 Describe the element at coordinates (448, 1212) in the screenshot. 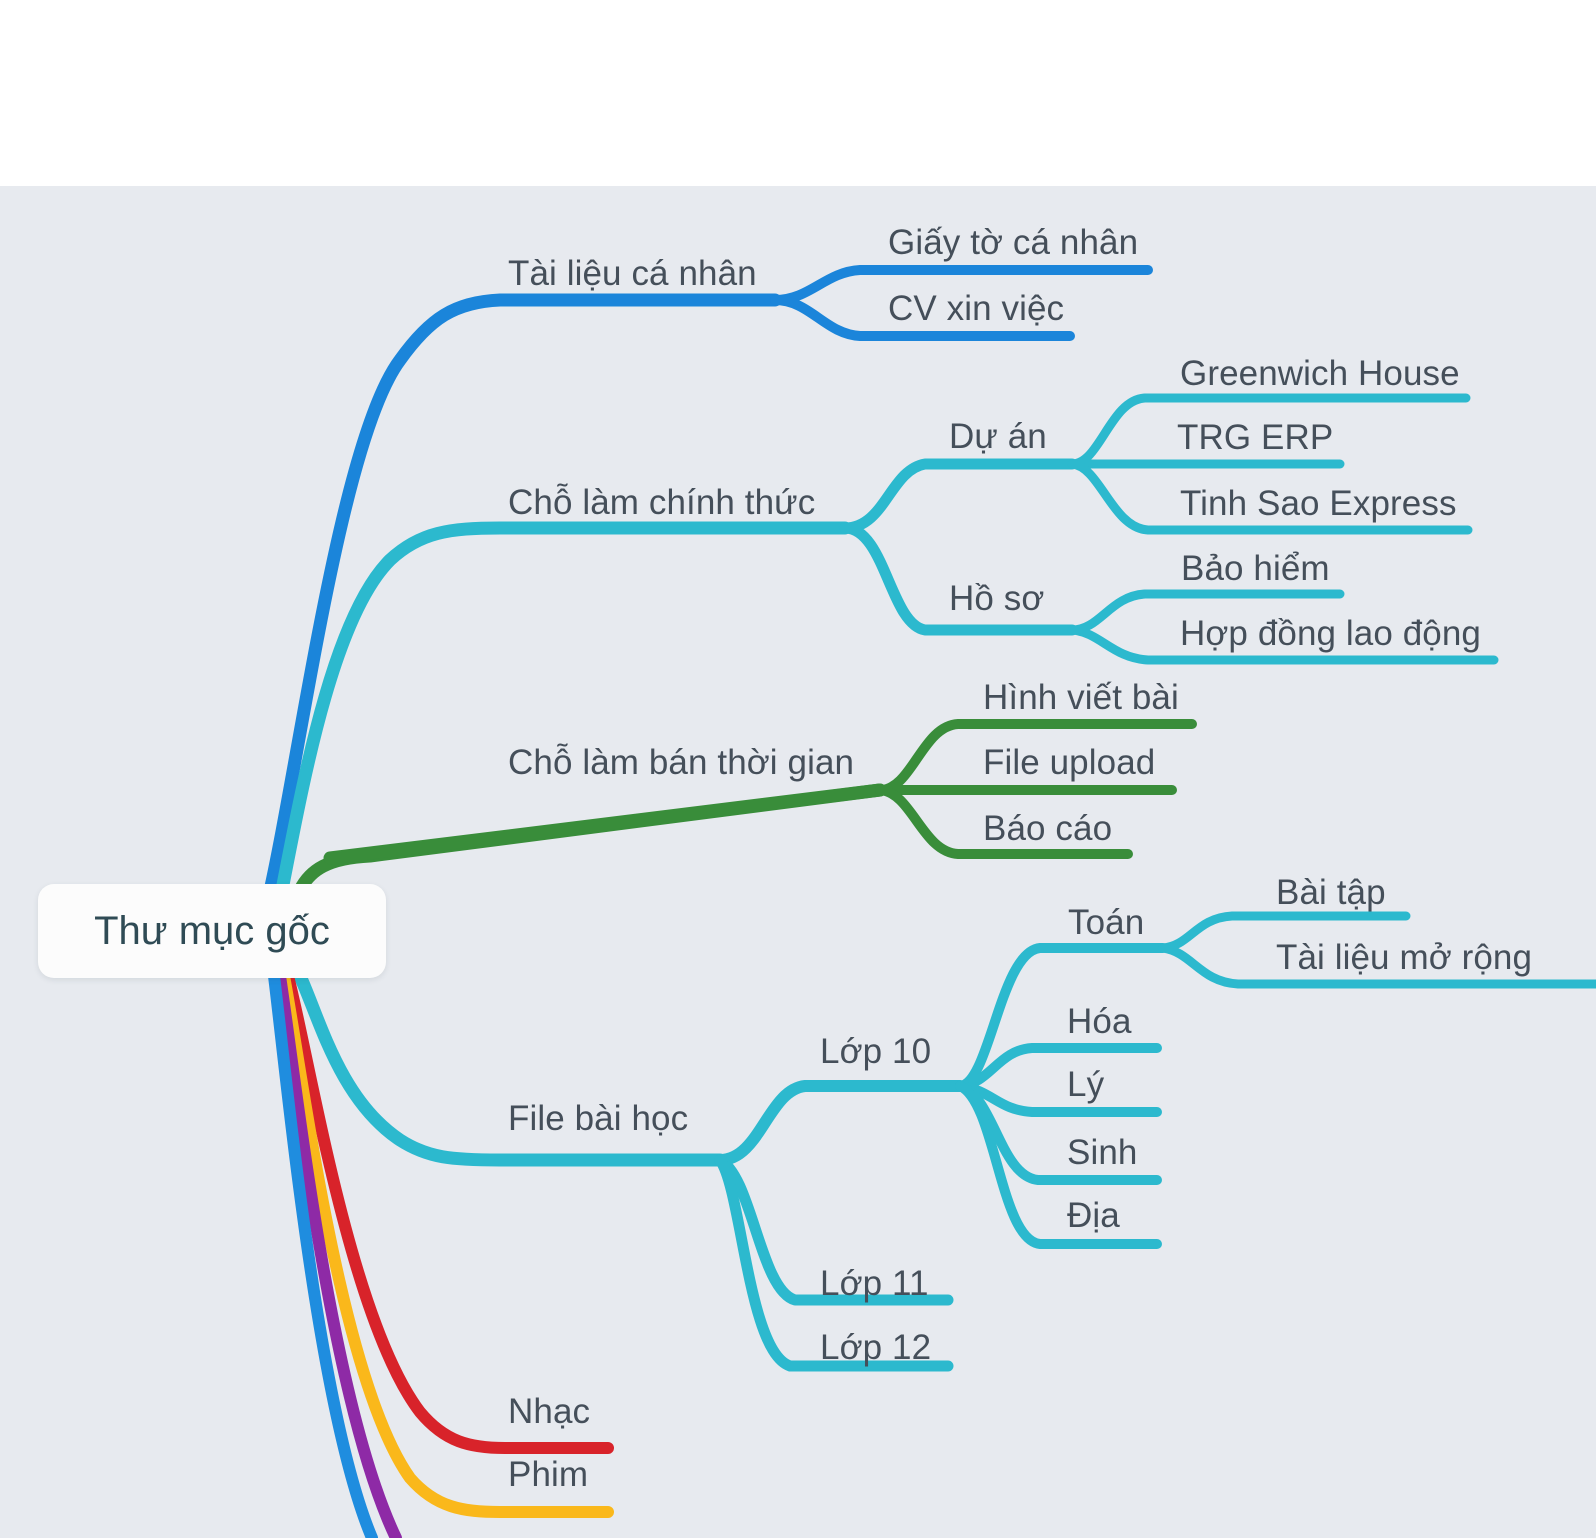

I see `line-nhac` at that location.